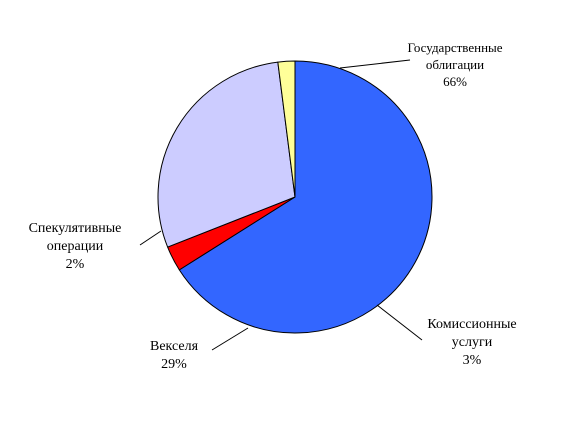 The height and width of the screenshot is (437, 569). What do you see at coordinates (454, 47) in the screenshot?
I see `slice-name-label: Государственные` at bounding box center [454, 47].